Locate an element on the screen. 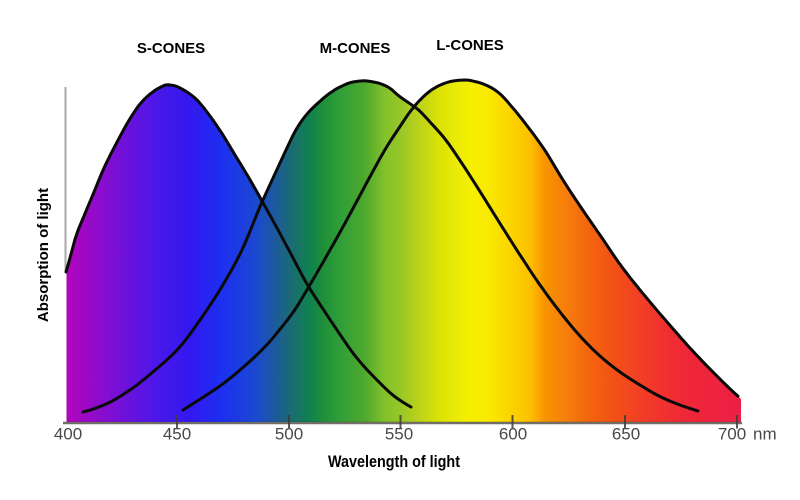 This screenshot has width=800, height=500. svg-text: 400 is located at coordinates (68, 434).